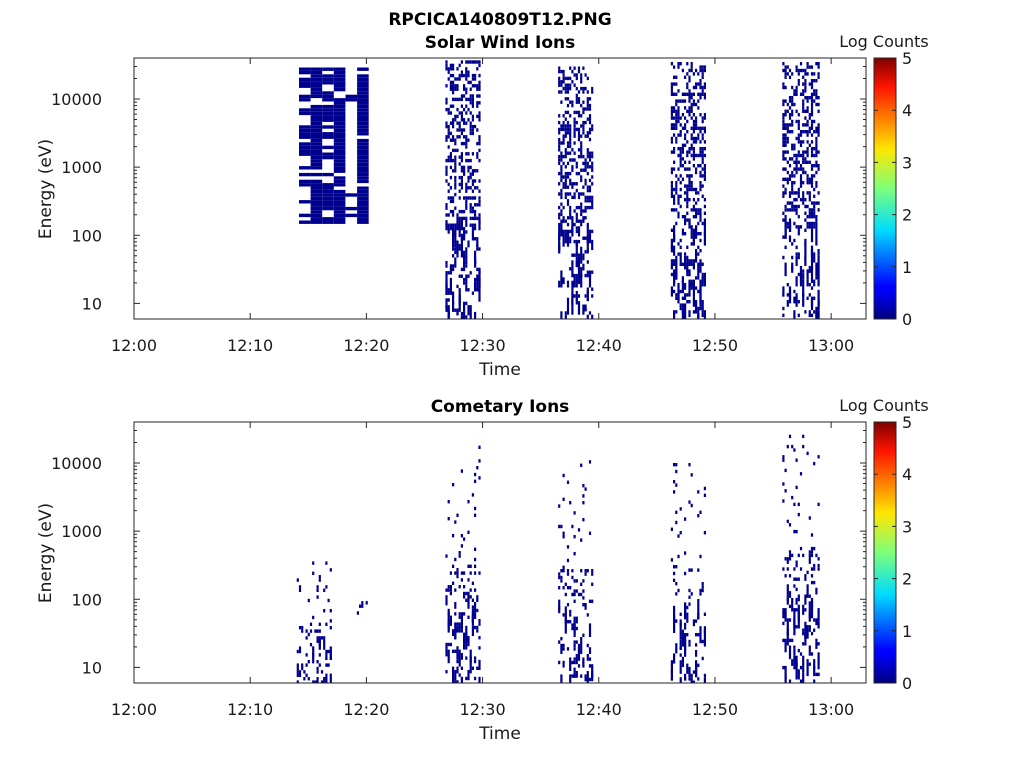 Image resolution: width=1024 pixels, height=768 pixels. What do you see at coordinates (907, 215) in the screenshot?
I see `colorbar-tick-label: 2` at bounding box center [907, 215].